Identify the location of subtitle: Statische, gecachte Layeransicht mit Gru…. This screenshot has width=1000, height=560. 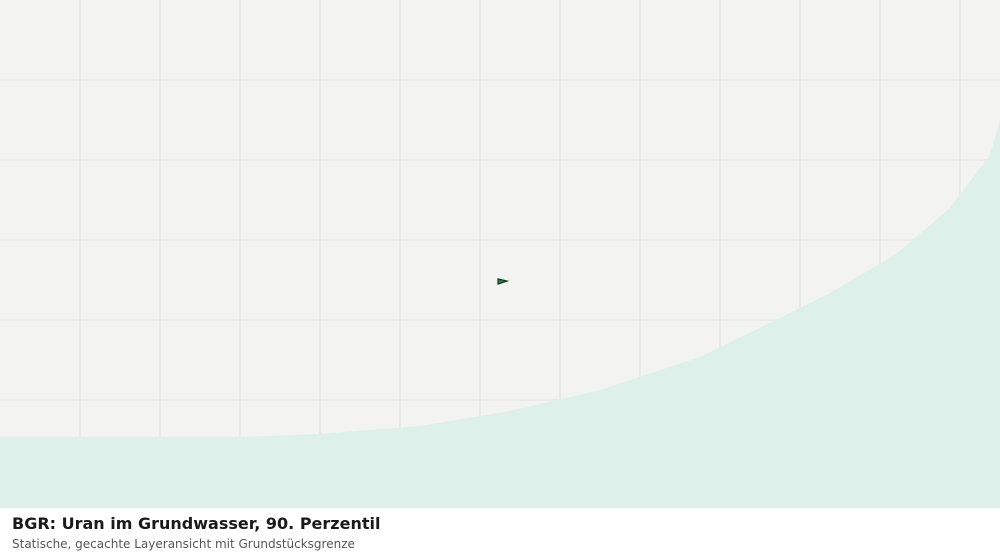
(183, 544).